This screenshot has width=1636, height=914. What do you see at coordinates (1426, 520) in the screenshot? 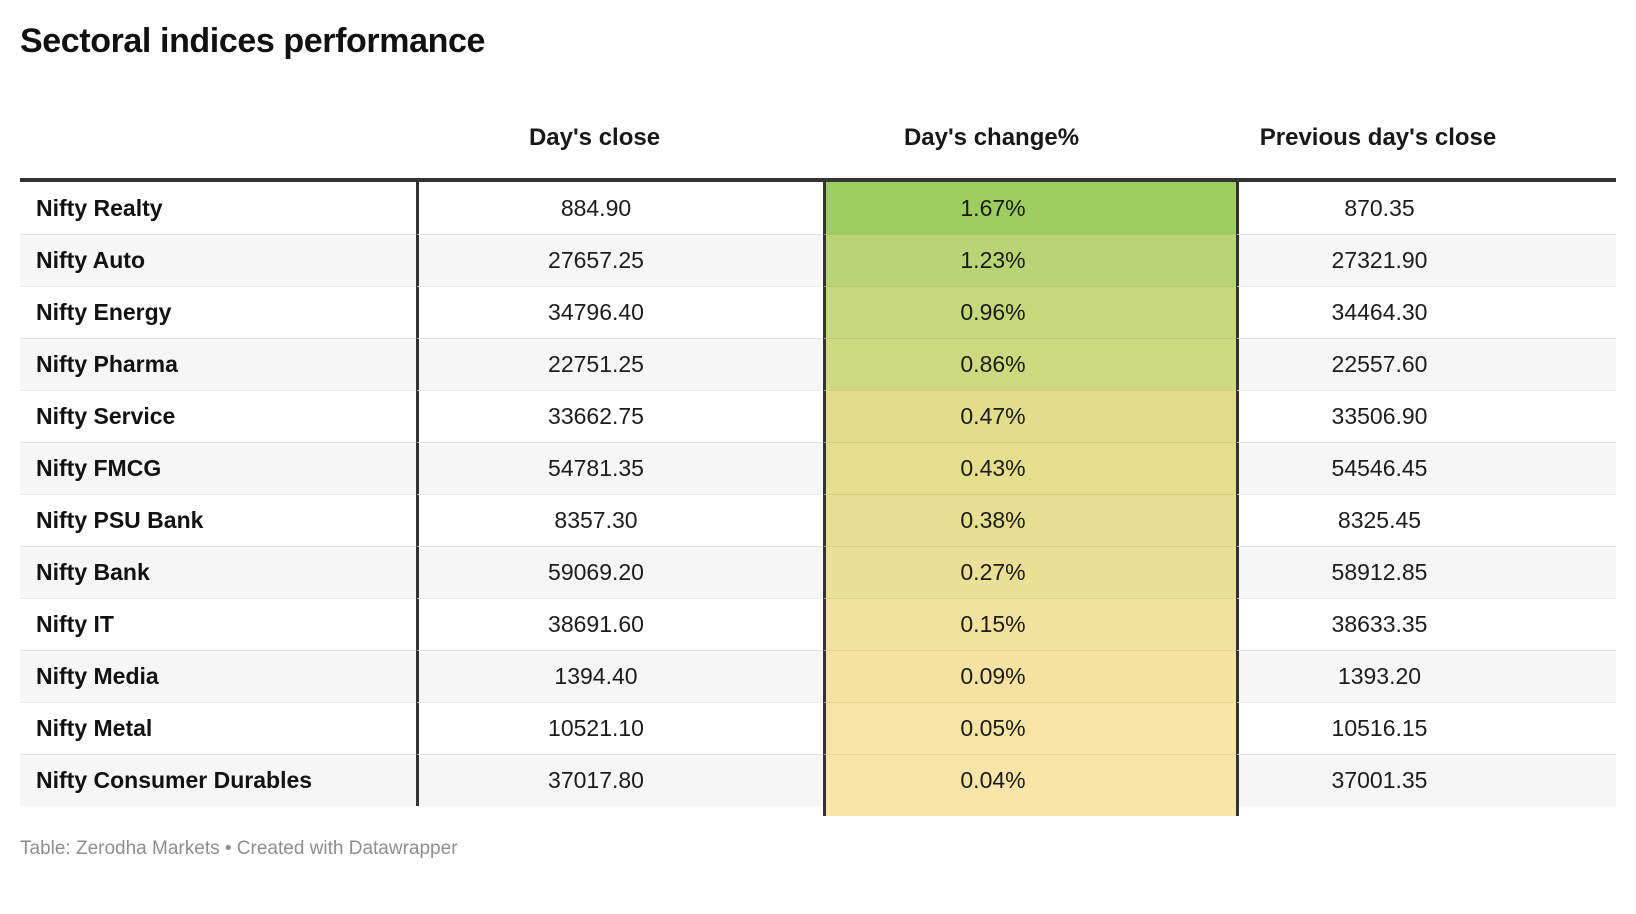
I see `cell-previous-close: 8325.45` at bounding box center [1426, 520].